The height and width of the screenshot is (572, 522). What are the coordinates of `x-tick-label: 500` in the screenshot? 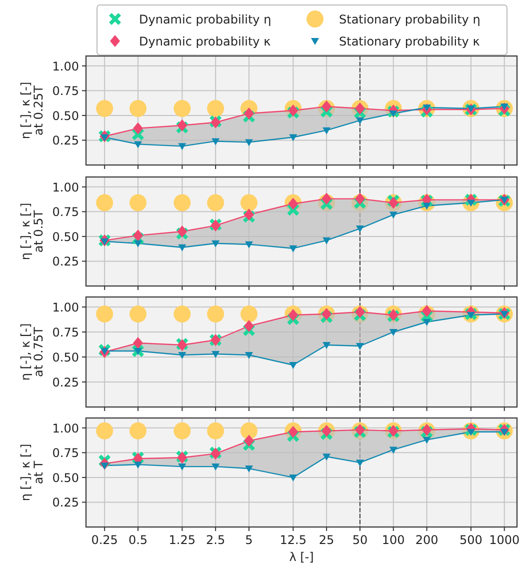 It's located at (470, 540).